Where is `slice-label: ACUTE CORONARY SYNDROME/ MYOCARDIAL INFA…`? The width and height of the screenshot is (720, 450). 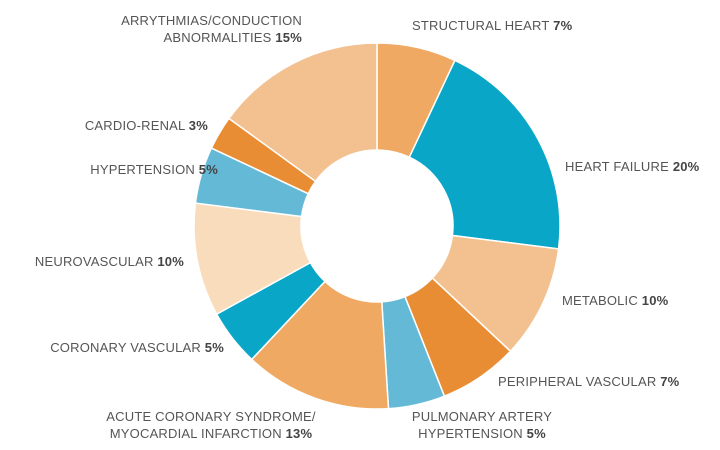
slice-label: ACUTE CORONARY SYNDROME/ MYOCARDIAL INFA… is located at coordinates (211, 425).